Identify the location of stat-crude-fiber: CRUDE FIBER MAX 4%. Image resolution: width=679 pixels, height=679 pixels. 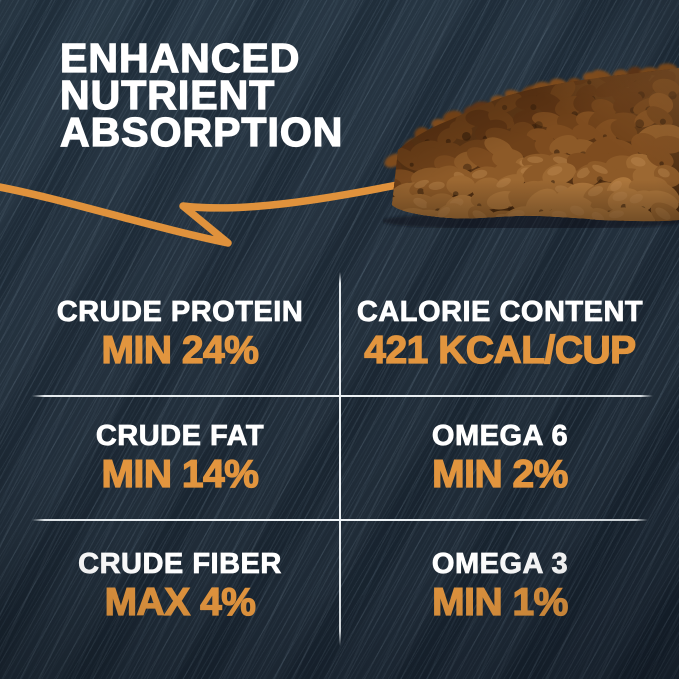
(180, 586).